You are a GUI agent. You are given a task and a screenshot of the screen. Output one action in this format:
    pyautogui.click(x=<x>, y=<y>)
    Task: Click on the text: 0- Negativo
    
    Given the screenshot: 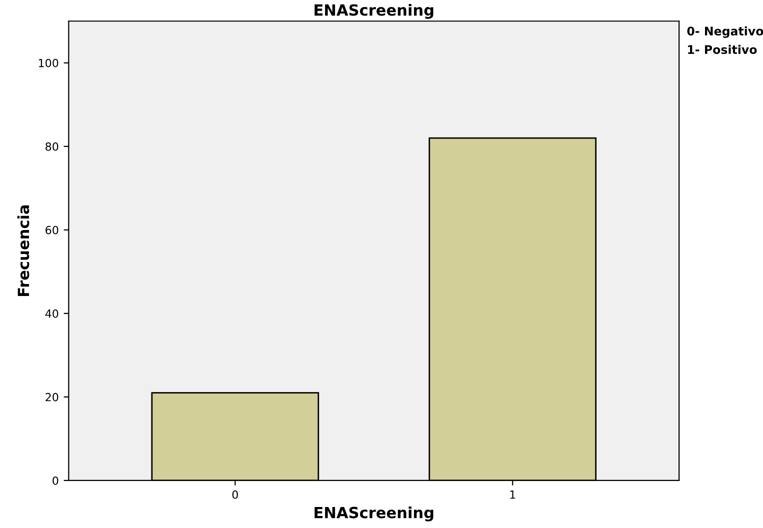 What is the action you would take?
    pyautogui.click(x=725, y=32)
    